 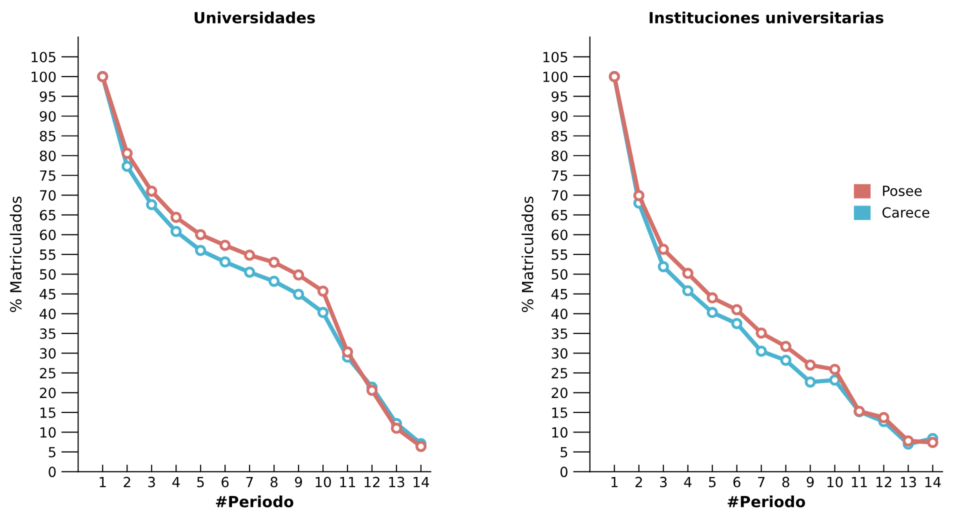 I want to click on legend-label: Carece, so click(x=906, y=212).